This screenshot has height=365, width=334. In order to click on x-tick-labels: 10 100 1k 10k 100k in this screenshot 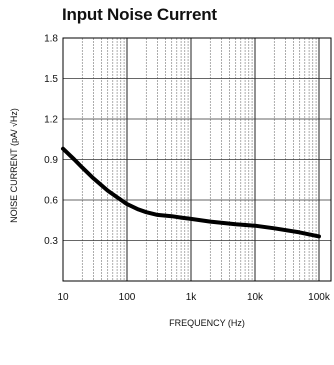, I will do `click(193, 297)`.